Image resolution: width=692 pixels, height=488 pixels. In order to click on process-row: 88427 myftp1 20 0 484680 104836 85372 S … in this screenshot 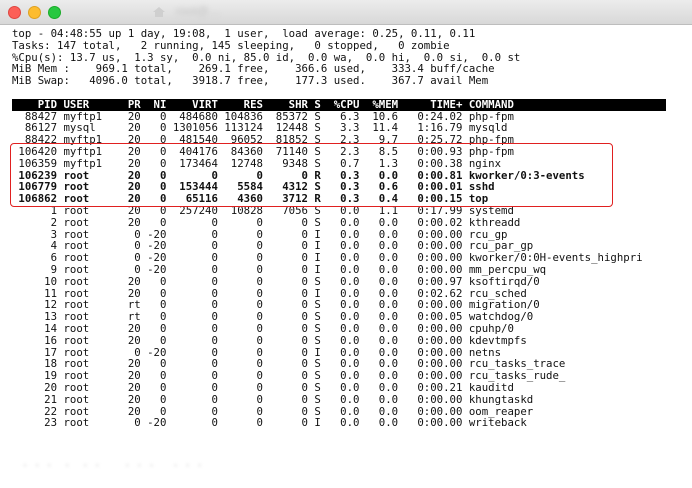, I will do `click(263, 116)`.